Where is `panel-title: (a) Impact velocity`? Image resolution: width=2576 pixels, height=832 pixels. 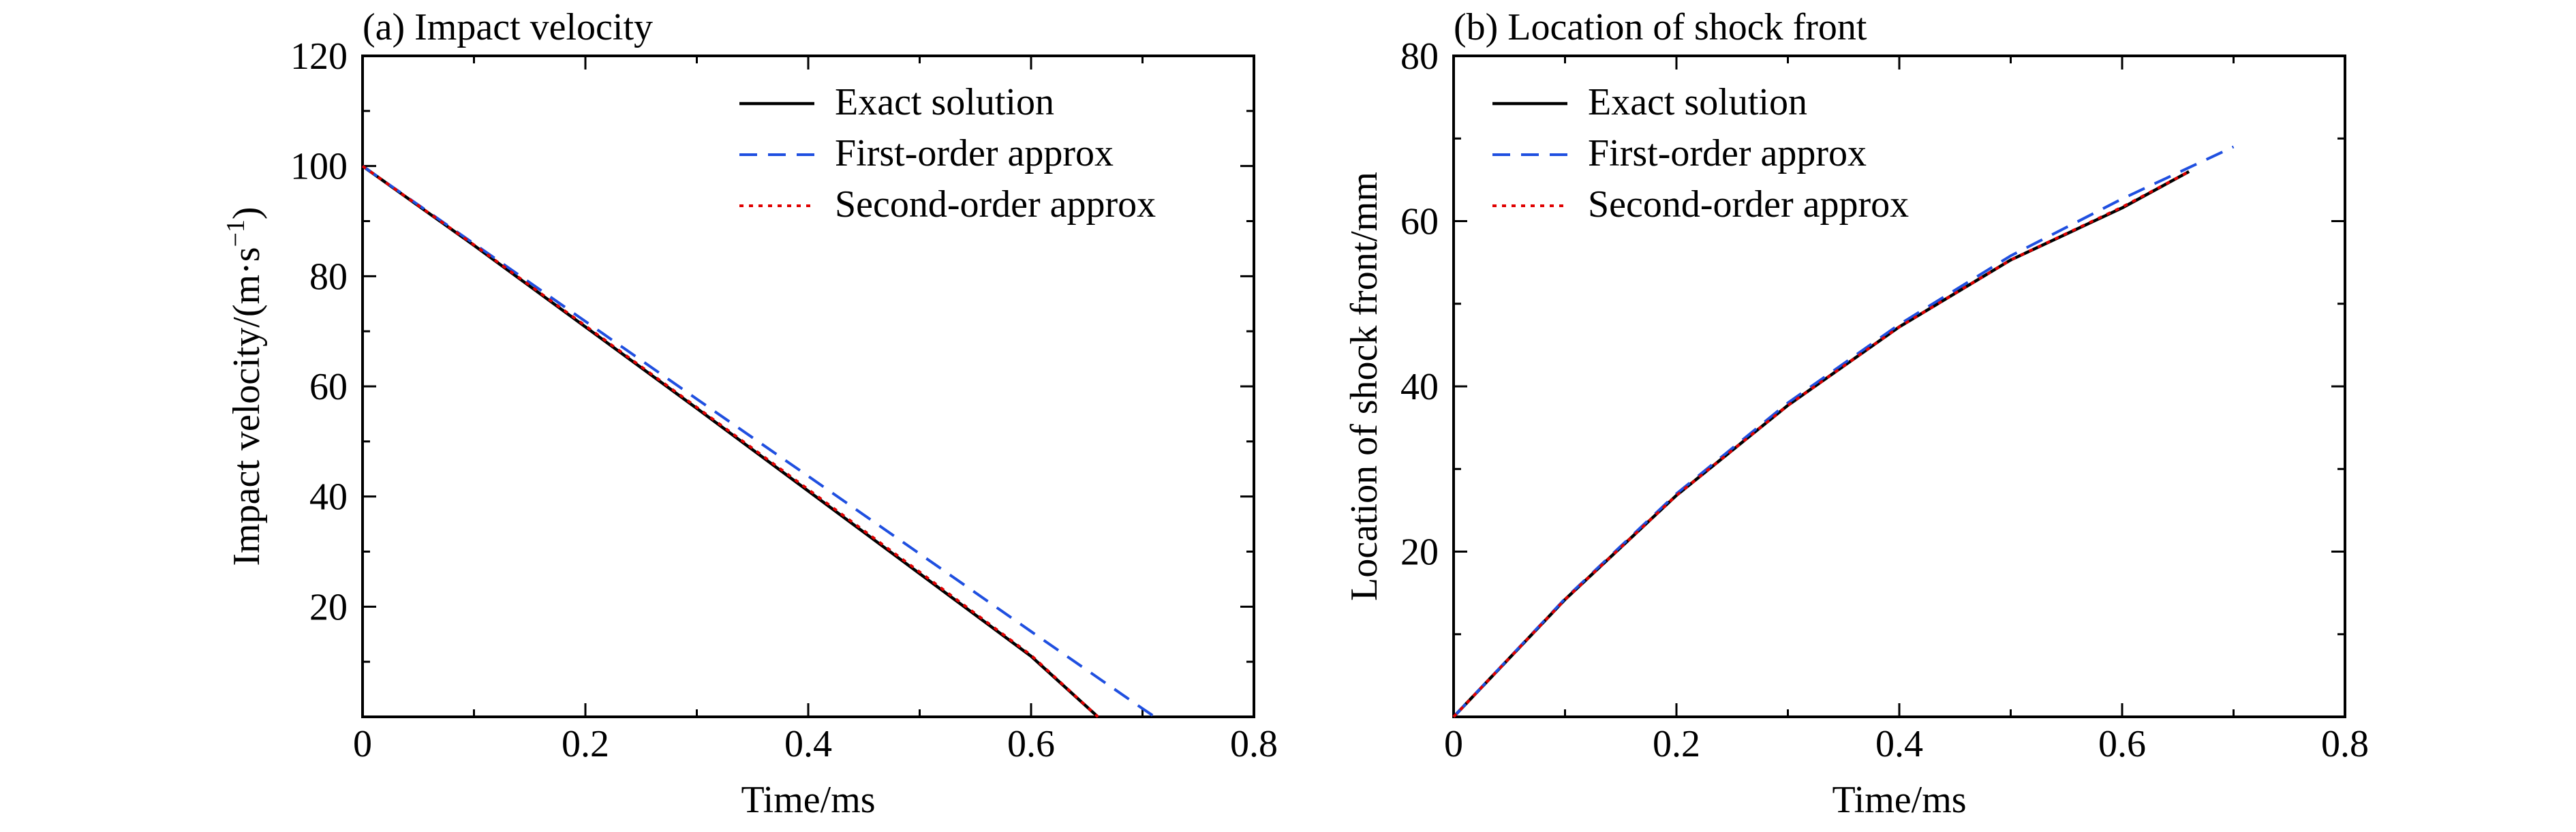
panel-title: (a) Impact velocity is located at coordinates (508, 27).